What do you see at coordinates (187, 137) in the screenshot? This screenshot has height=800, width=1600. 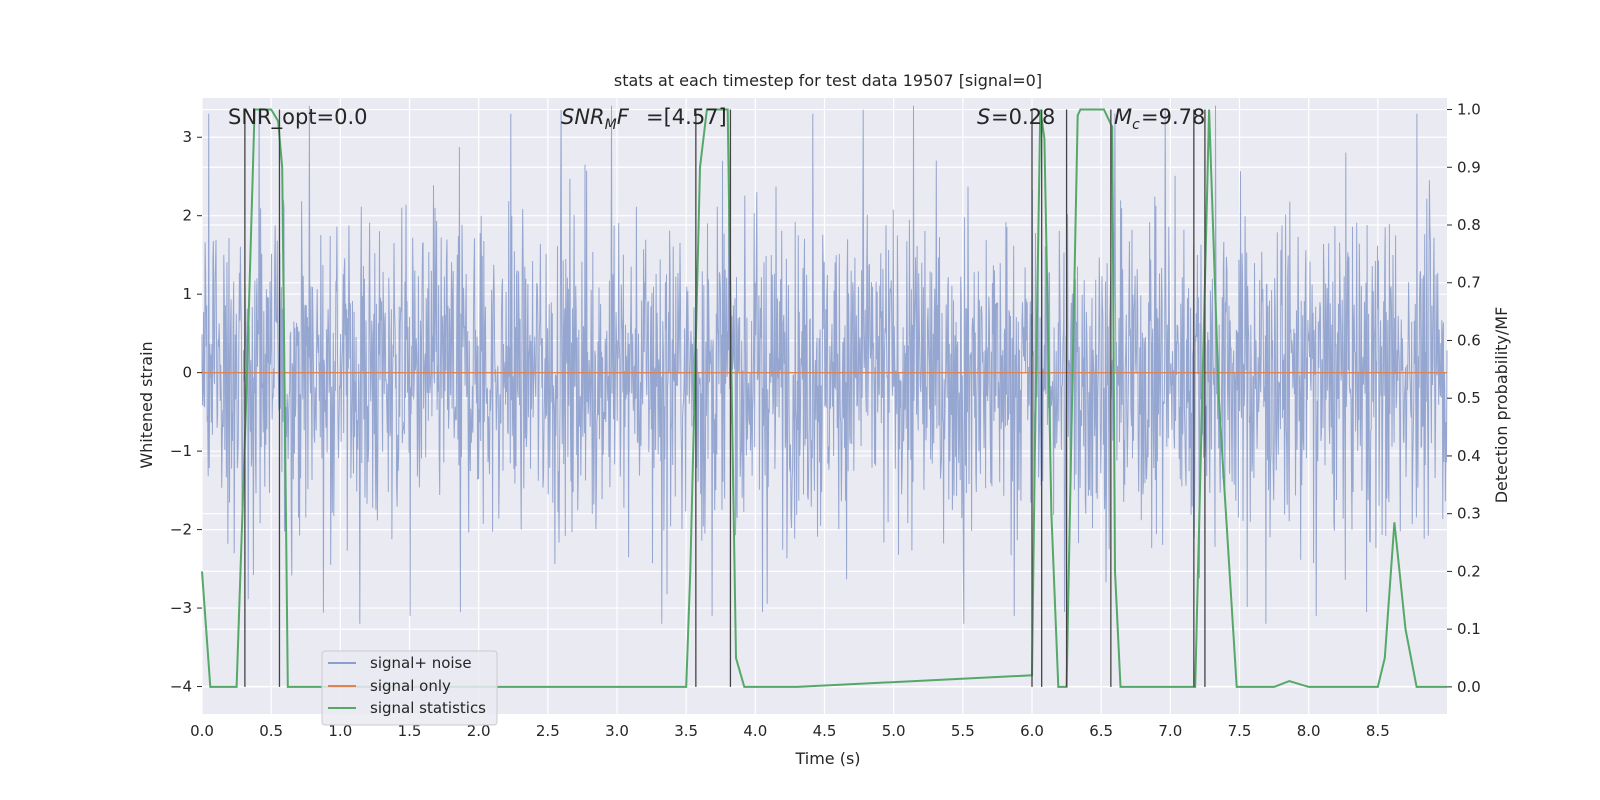 I see `y-tick-label: 3` at bounding box center [187, 137].